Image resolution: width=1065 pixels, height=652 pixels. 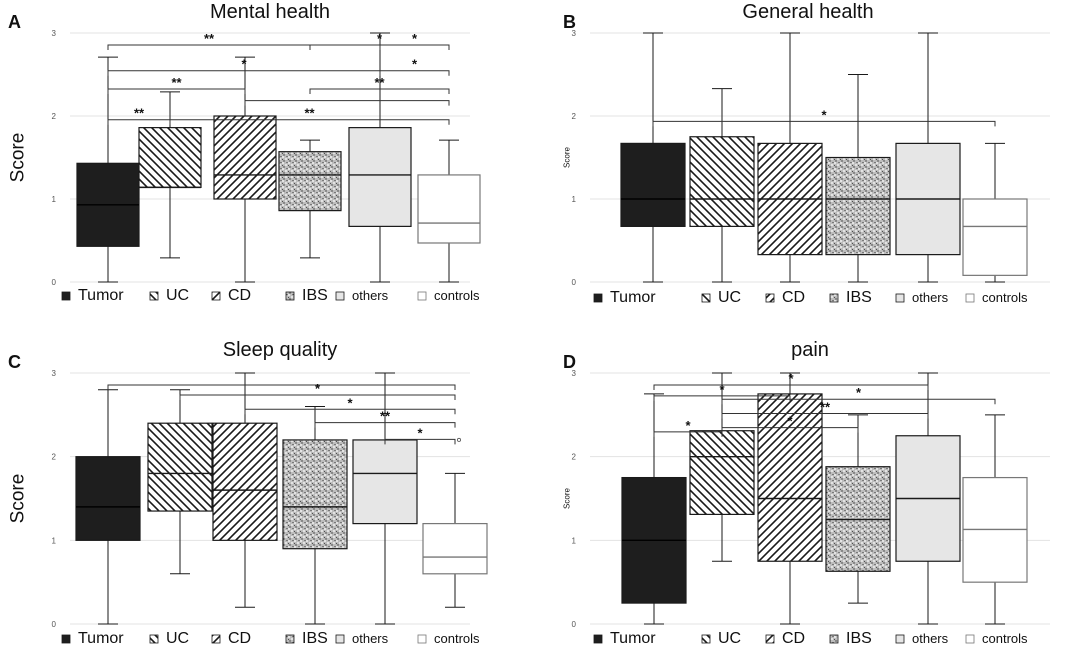 What do you see at coordinates (101, 638) in the screenshot?
I see `legend-label: Tumor` at bounding box center [101, 638].